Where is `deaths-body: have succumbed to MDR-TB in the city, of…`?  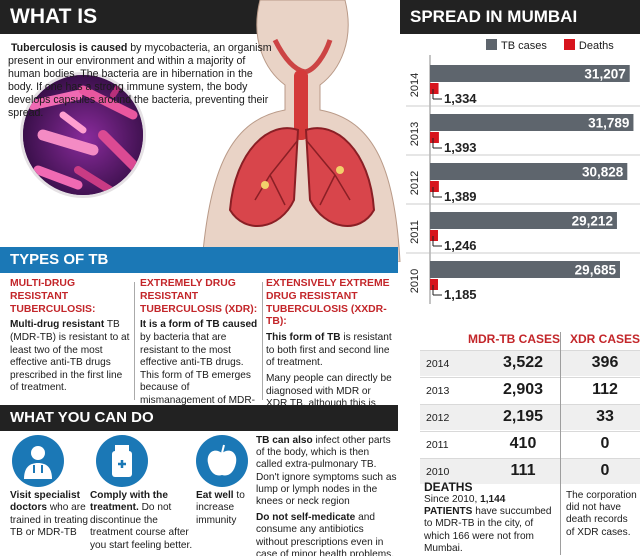
deaths-body: have succumbed to MDR-TB in the city, of… is located at coordinates (488, 530).